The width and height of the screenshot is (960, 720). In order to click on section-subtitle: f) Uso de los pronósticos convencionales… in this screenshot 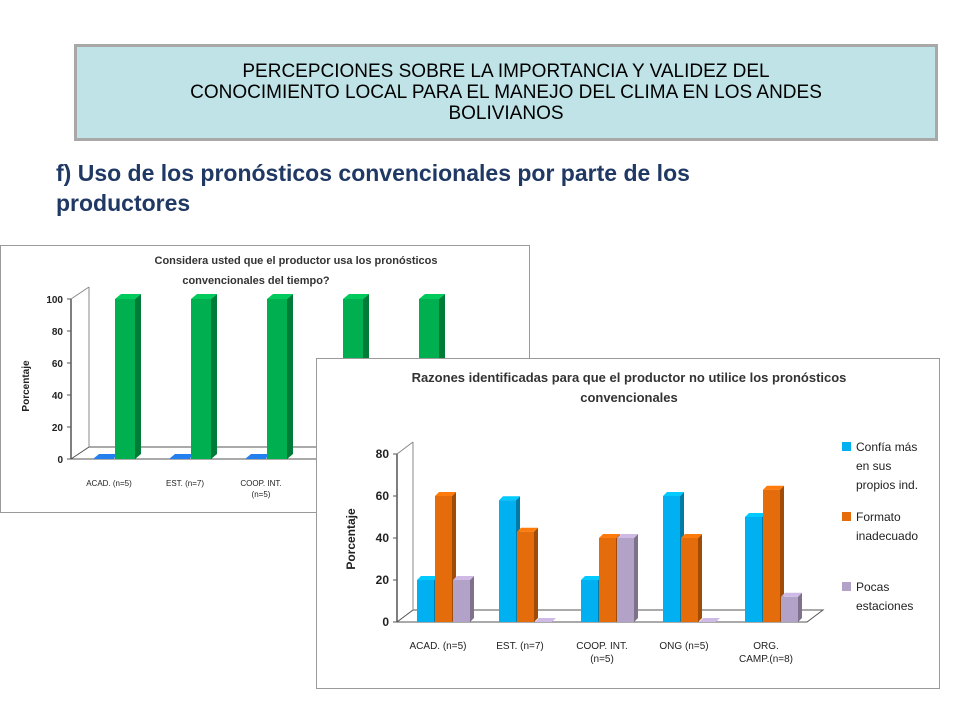, I will do `click(466, 188)`.